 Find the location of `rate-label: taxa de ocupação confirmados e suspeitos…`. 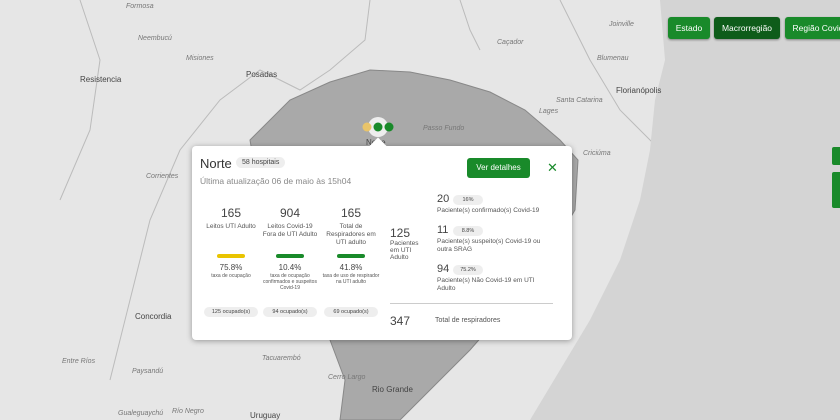

rate-label: taxa de ocupação confirmados e suspeitos… is located at coordinates (290, 282).